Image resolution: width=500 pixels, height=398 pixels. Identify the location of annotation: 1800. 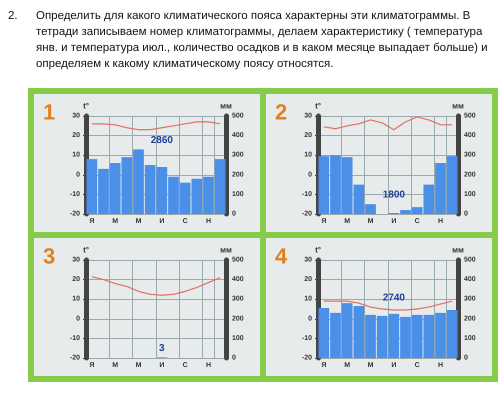
(394, 195).